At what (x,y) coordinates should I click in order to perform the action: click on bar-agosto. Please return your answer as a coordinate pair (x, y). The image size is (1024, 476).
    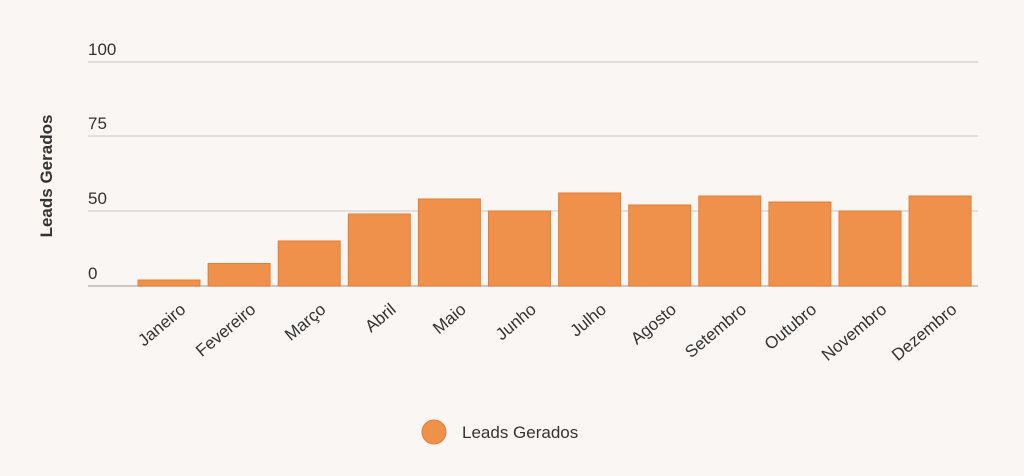
    Looking at the image, I should click on (660, 245).